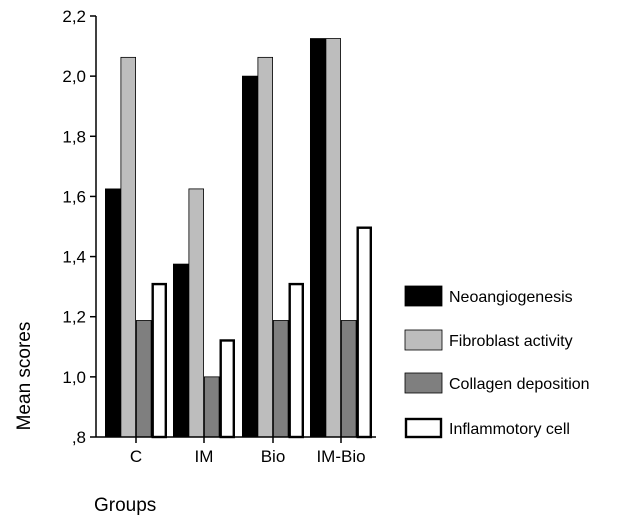 This screenshot has height=517, width=643. What do you see at coordinates (273, 456) in the screenshot?
I see `x-tick-label: Bio` at bounding box center [273, 456].